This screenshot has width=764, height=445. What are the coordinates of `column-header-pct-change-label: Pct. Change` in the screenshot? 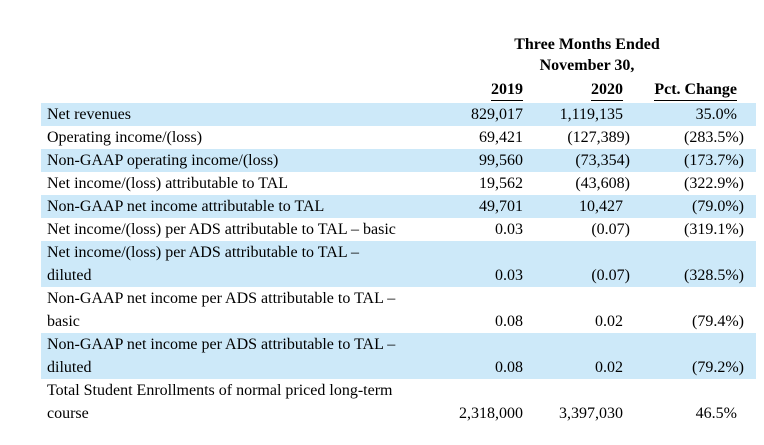 It's located at (695, 91).